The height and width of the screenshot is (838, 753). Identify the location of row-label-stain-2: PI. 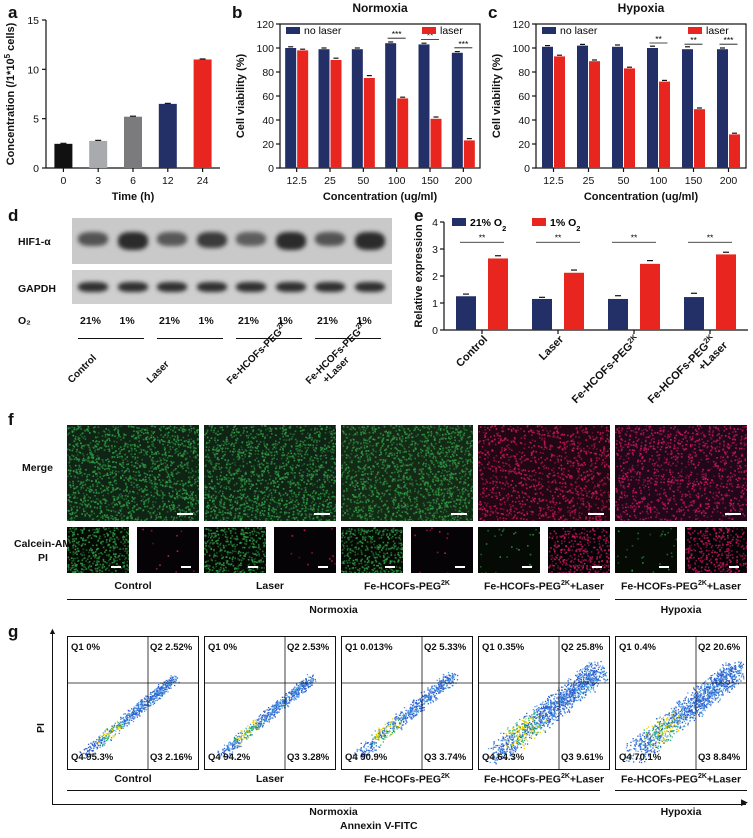
(43, 558).